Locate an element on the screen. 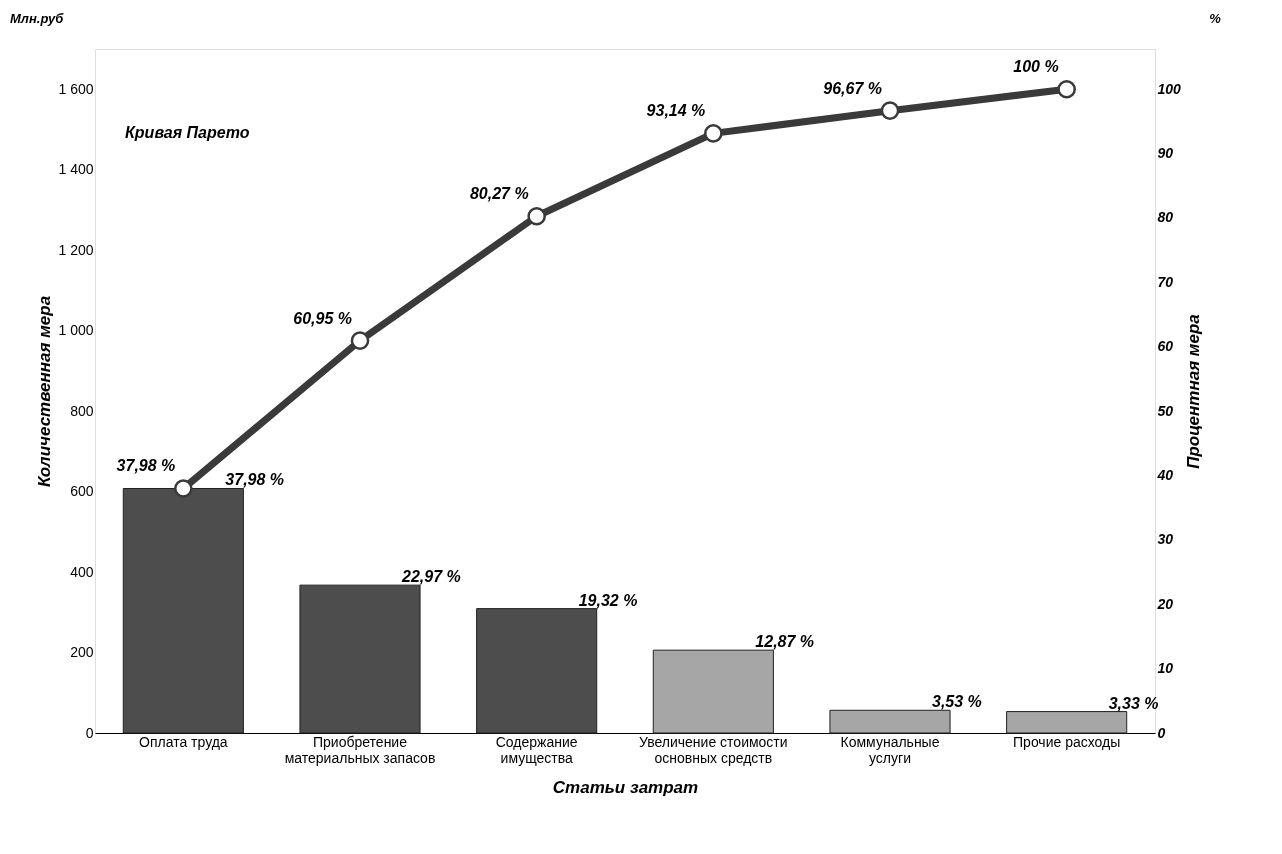 The height and width of the screenshot is (854, 1282). data-label: 22,97 % is located at coordinates (431, 577).